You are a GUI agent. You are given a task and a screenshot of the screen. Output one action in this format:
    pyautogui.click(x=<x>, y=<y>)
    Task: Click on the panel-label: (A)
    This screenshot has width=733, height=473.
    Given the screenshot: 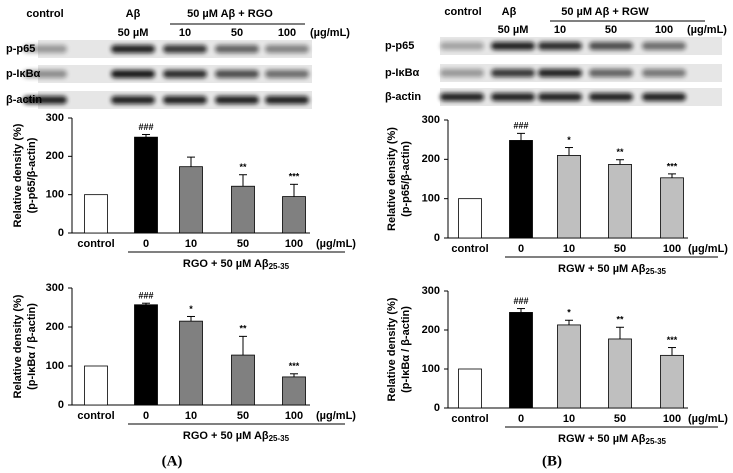 What is the action you would take?
    pyautogui.click(x=172, y=461)
    